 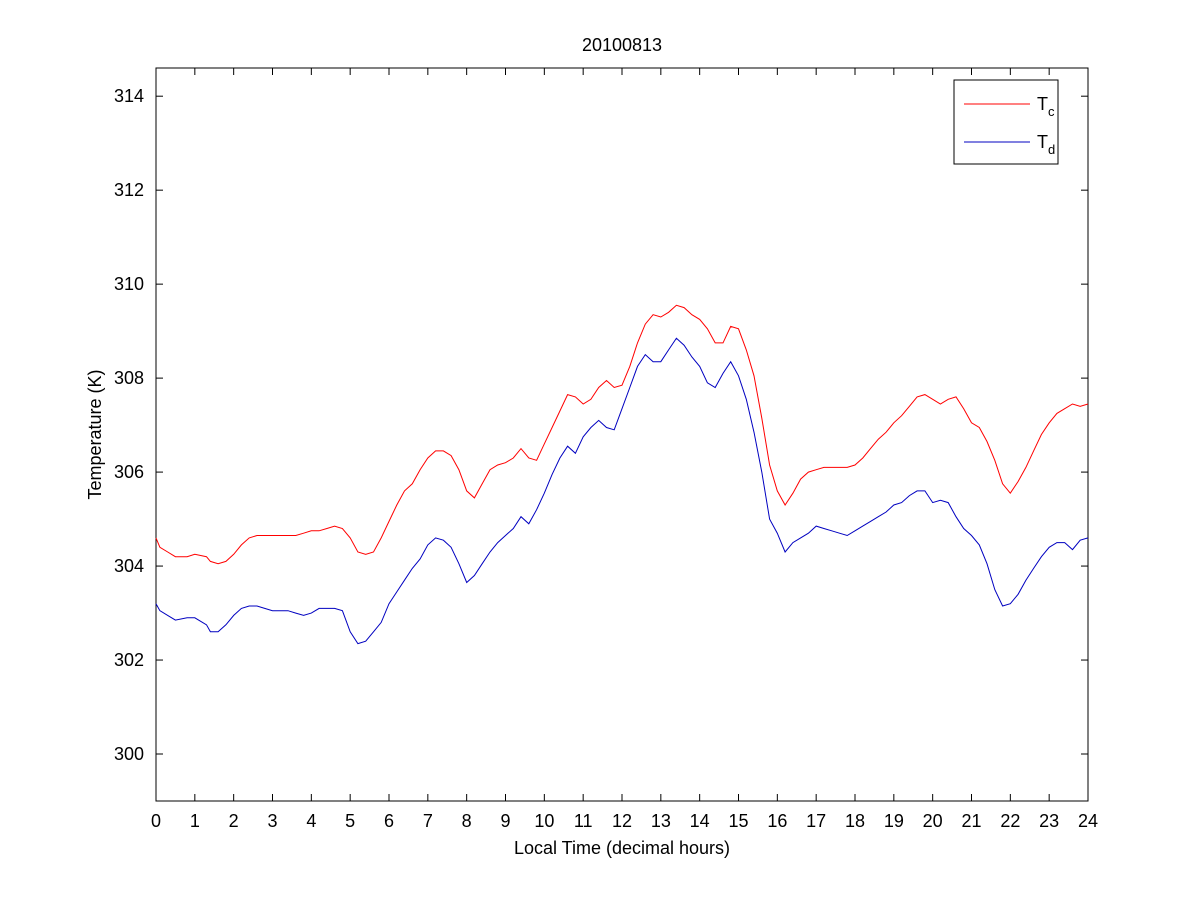 I want to click on x-tick-label: 6, so click(x=389, y=821).